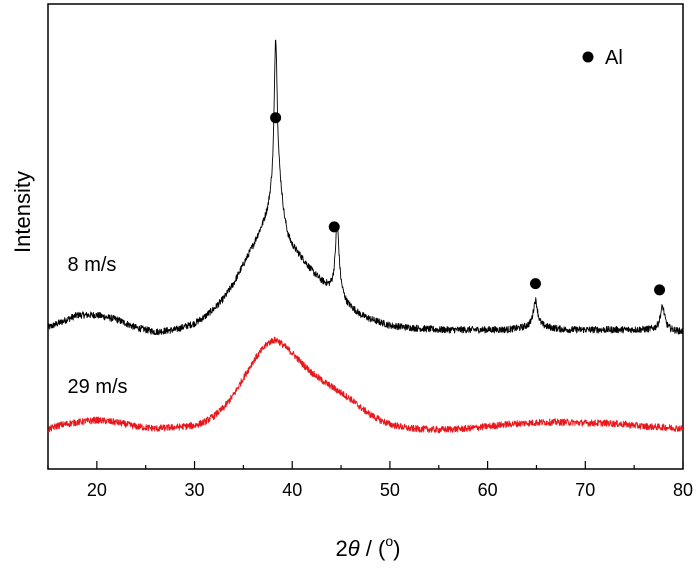 This screenshot has width=700, height=569. Describe the element at coordinates (22, 212) in the screenshot. I see `y-axis-title: Intensity` at that location.